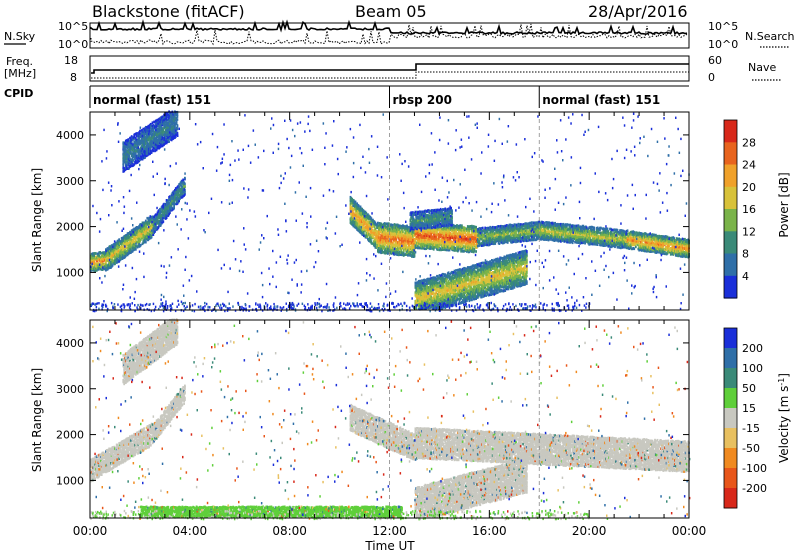  What do you see at coordinates (168, 11) in the screenshot?
I see `station-title: Blackstone (fitACF)` at bounding box center [168, 11].